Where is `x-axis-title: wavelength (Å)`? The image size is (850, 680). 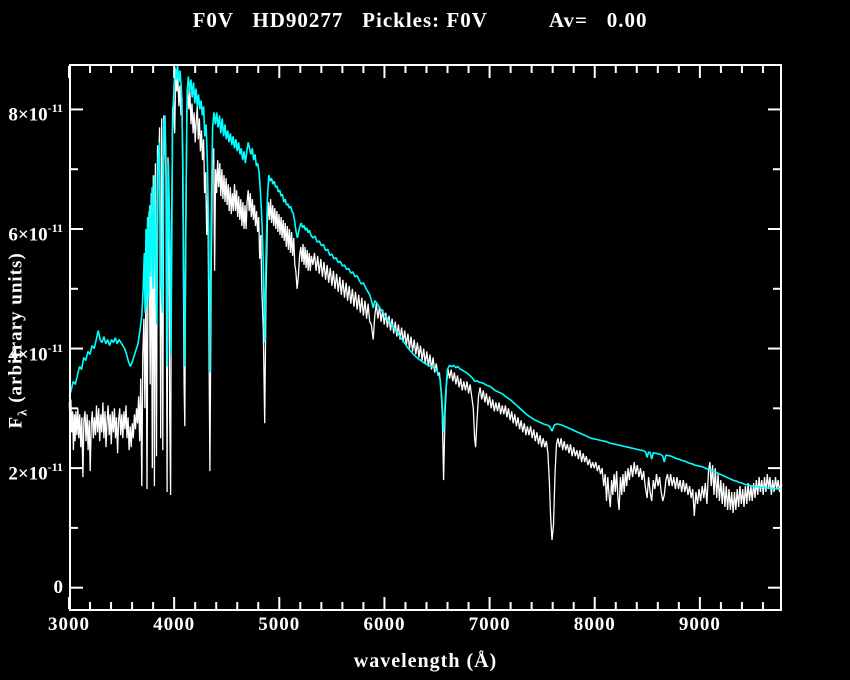
x-axis-title: wavelength (Å) is located at coordinates (425, 661).